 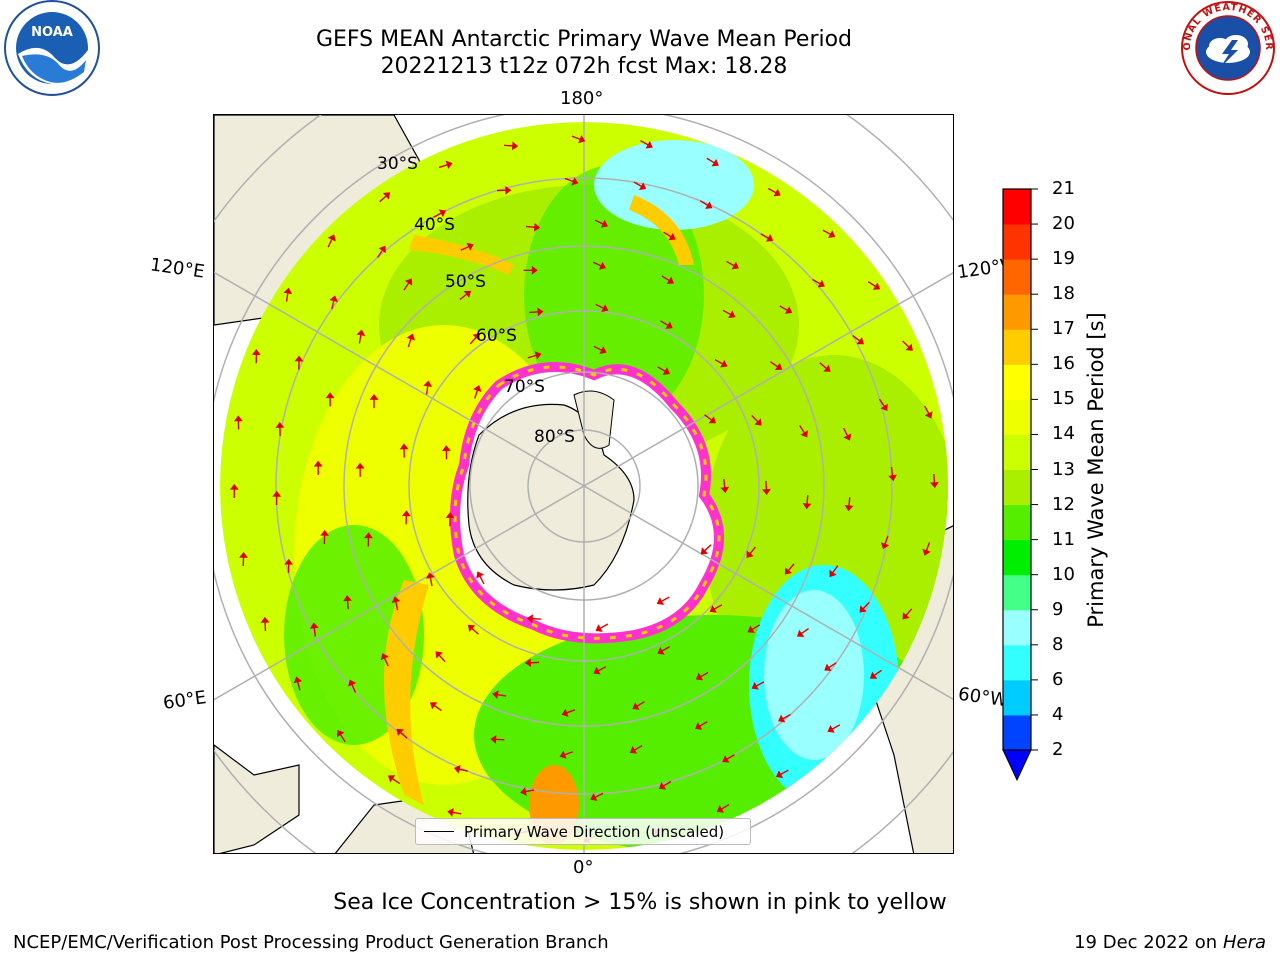 What do you see at coordinates (476, 300) in the screenshot?
I see `latitude-labels: 30°S 40°S 50°S 60°S 70°S 80°S` at bounding box center [476, 300].